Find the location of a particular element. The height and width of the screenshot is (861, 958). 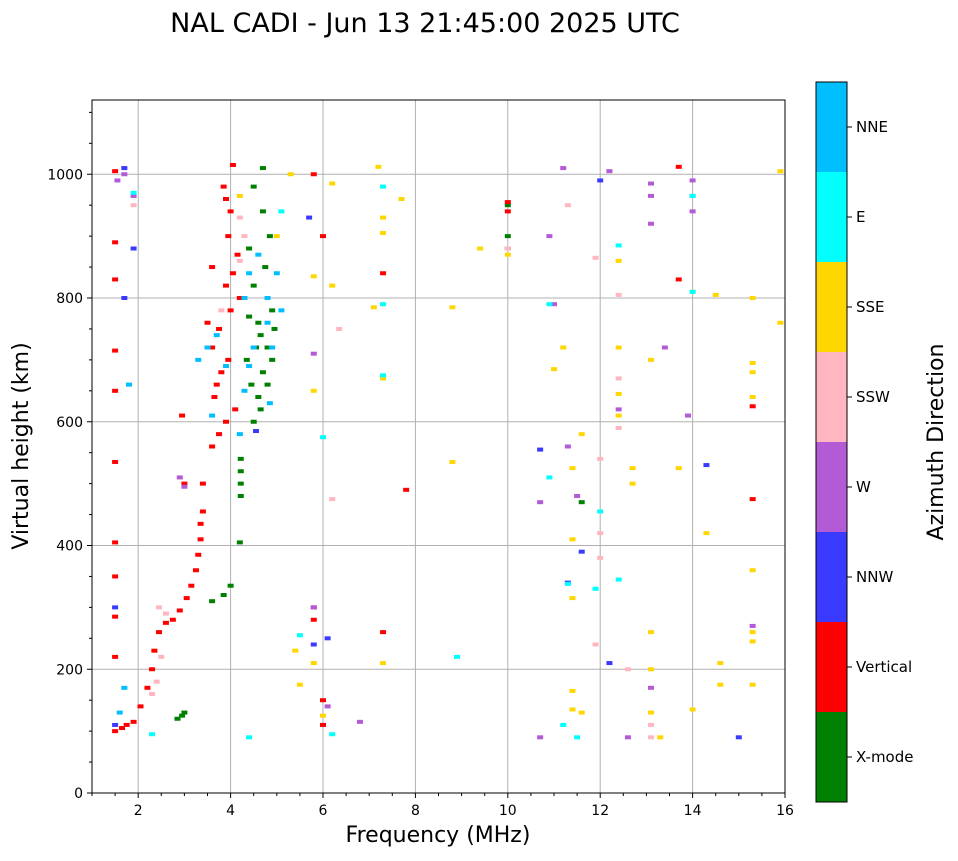

y-tick-label: 0 is located at coordinates (78, 794).